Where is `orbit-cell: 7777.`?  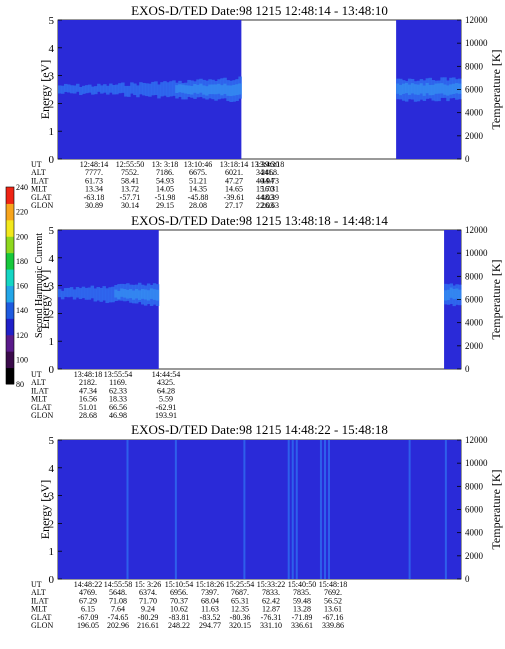
orbit-cell: 7777. is located at coordinates (94, 172).